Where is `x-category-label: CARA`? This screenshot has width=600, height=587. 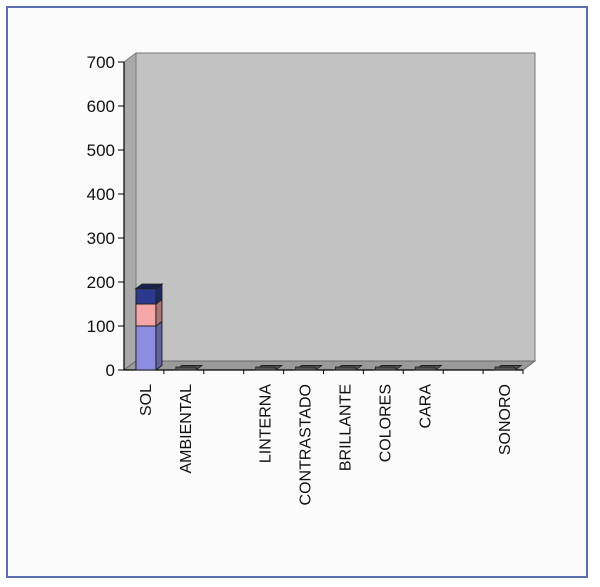 x-category-label: CARA is located at coordinates (425, 406).